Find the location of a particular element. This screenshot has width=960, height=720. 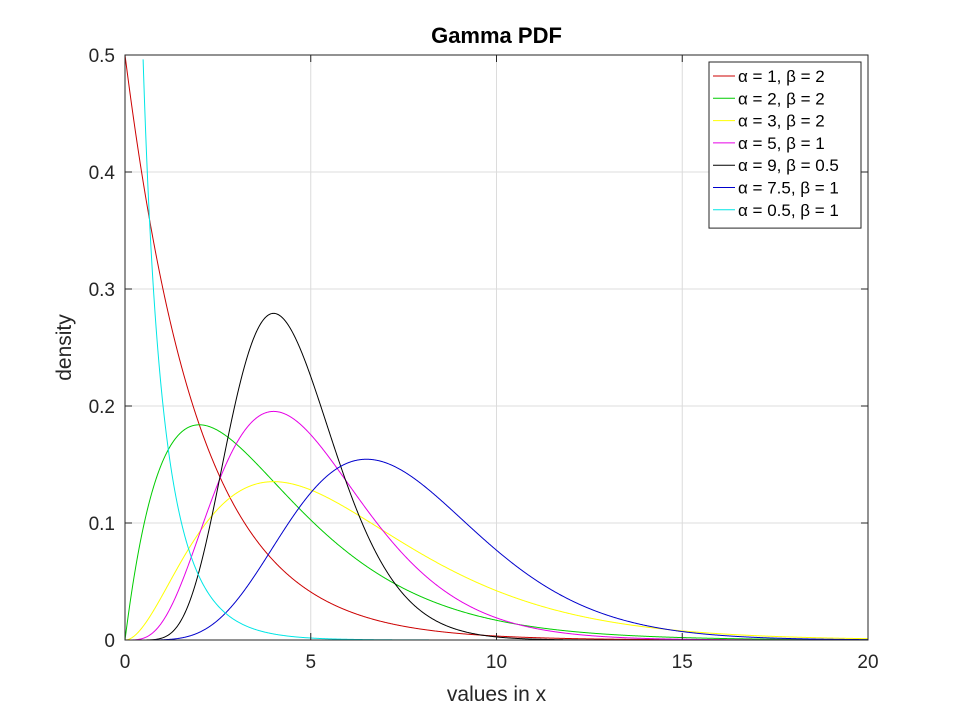

x-tick-label: 20 is located at coordinates (867, 662).